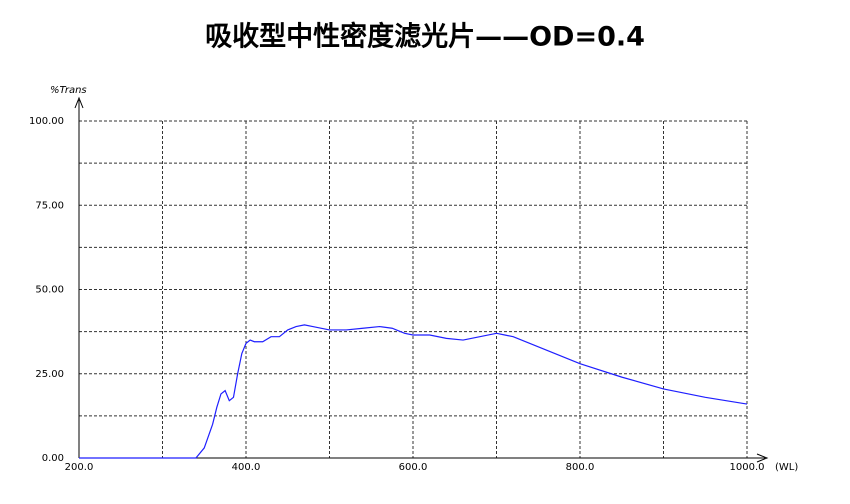 This screenshot has height=504, width=850. Describe the element at coordinates (49, 205) in the screenshot. I see `y-tick-label: 75.00` at that location.